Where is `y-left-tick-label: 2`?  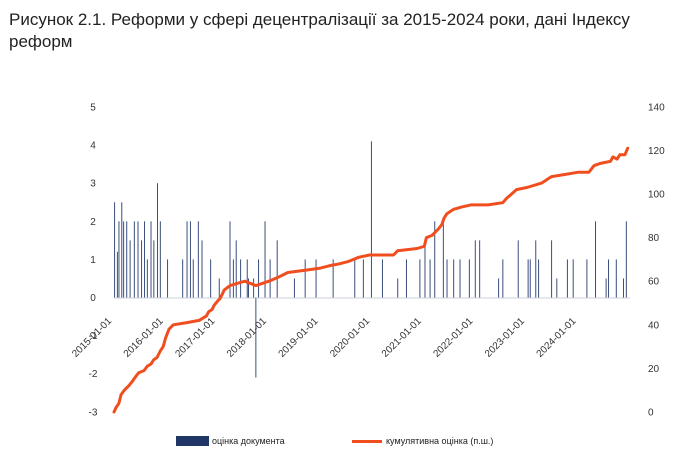
y-left-tick-label: 2 is located at coordinates (93, 222).